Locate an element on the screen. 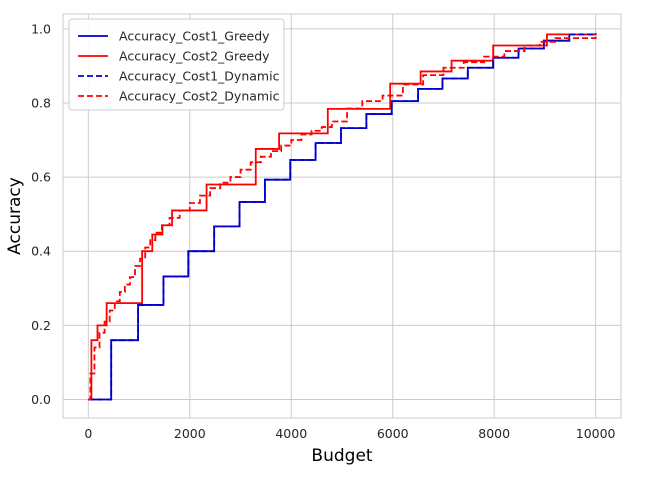 Image resolution: width=658 pixels, height=480 pixels. legend-box is located at coordinates (176, 64).